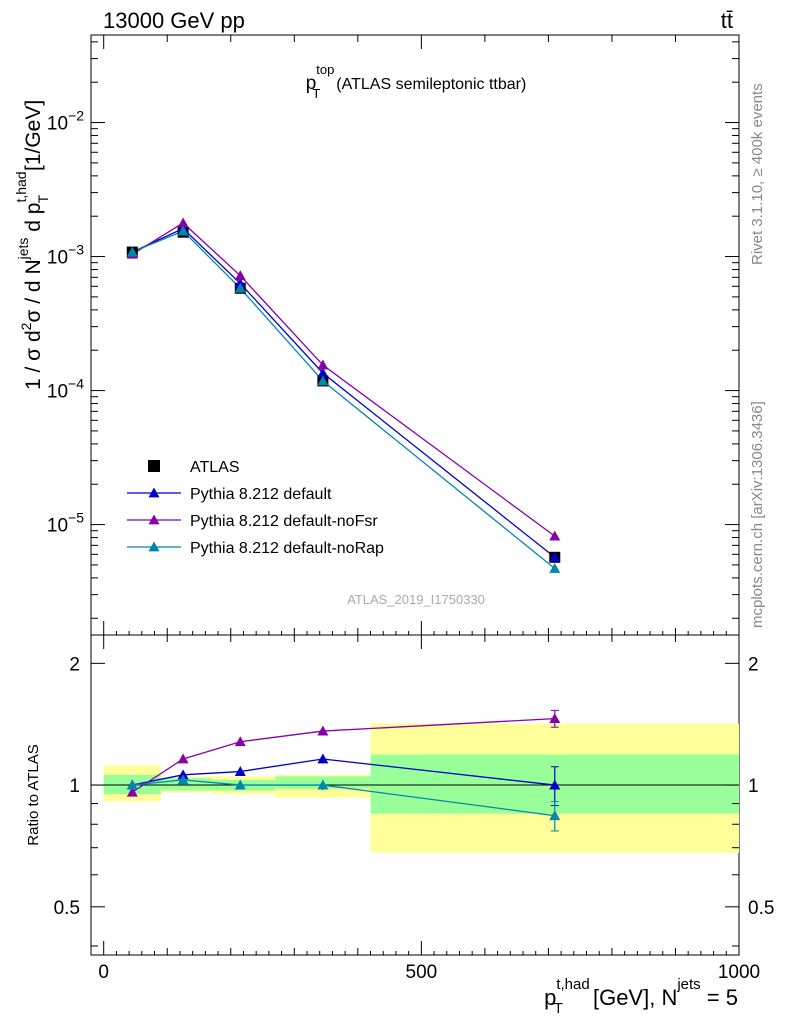 The width and height of the screenshot is (786, 1024). What do you see at coordinates (67, 908) in the screenshot?
I see `ratio-y-tick-label-2: 0.5` at bounding box center [67, 908].